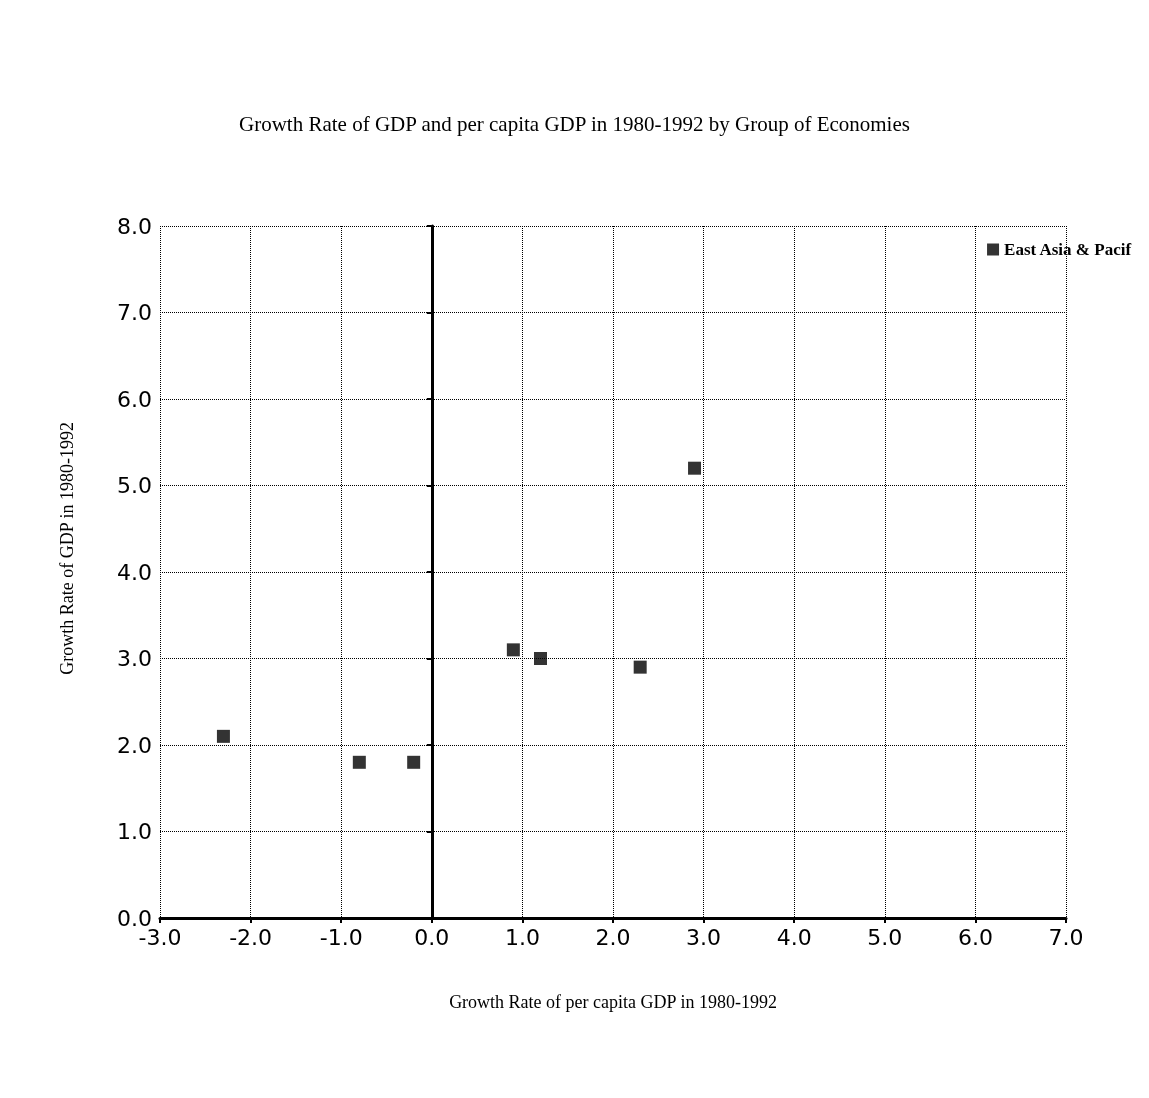  What do you see at coordinates (134, 485) in the screenshot?
I see `y-tick-label: 5.0` at bounding box center [134, 485].